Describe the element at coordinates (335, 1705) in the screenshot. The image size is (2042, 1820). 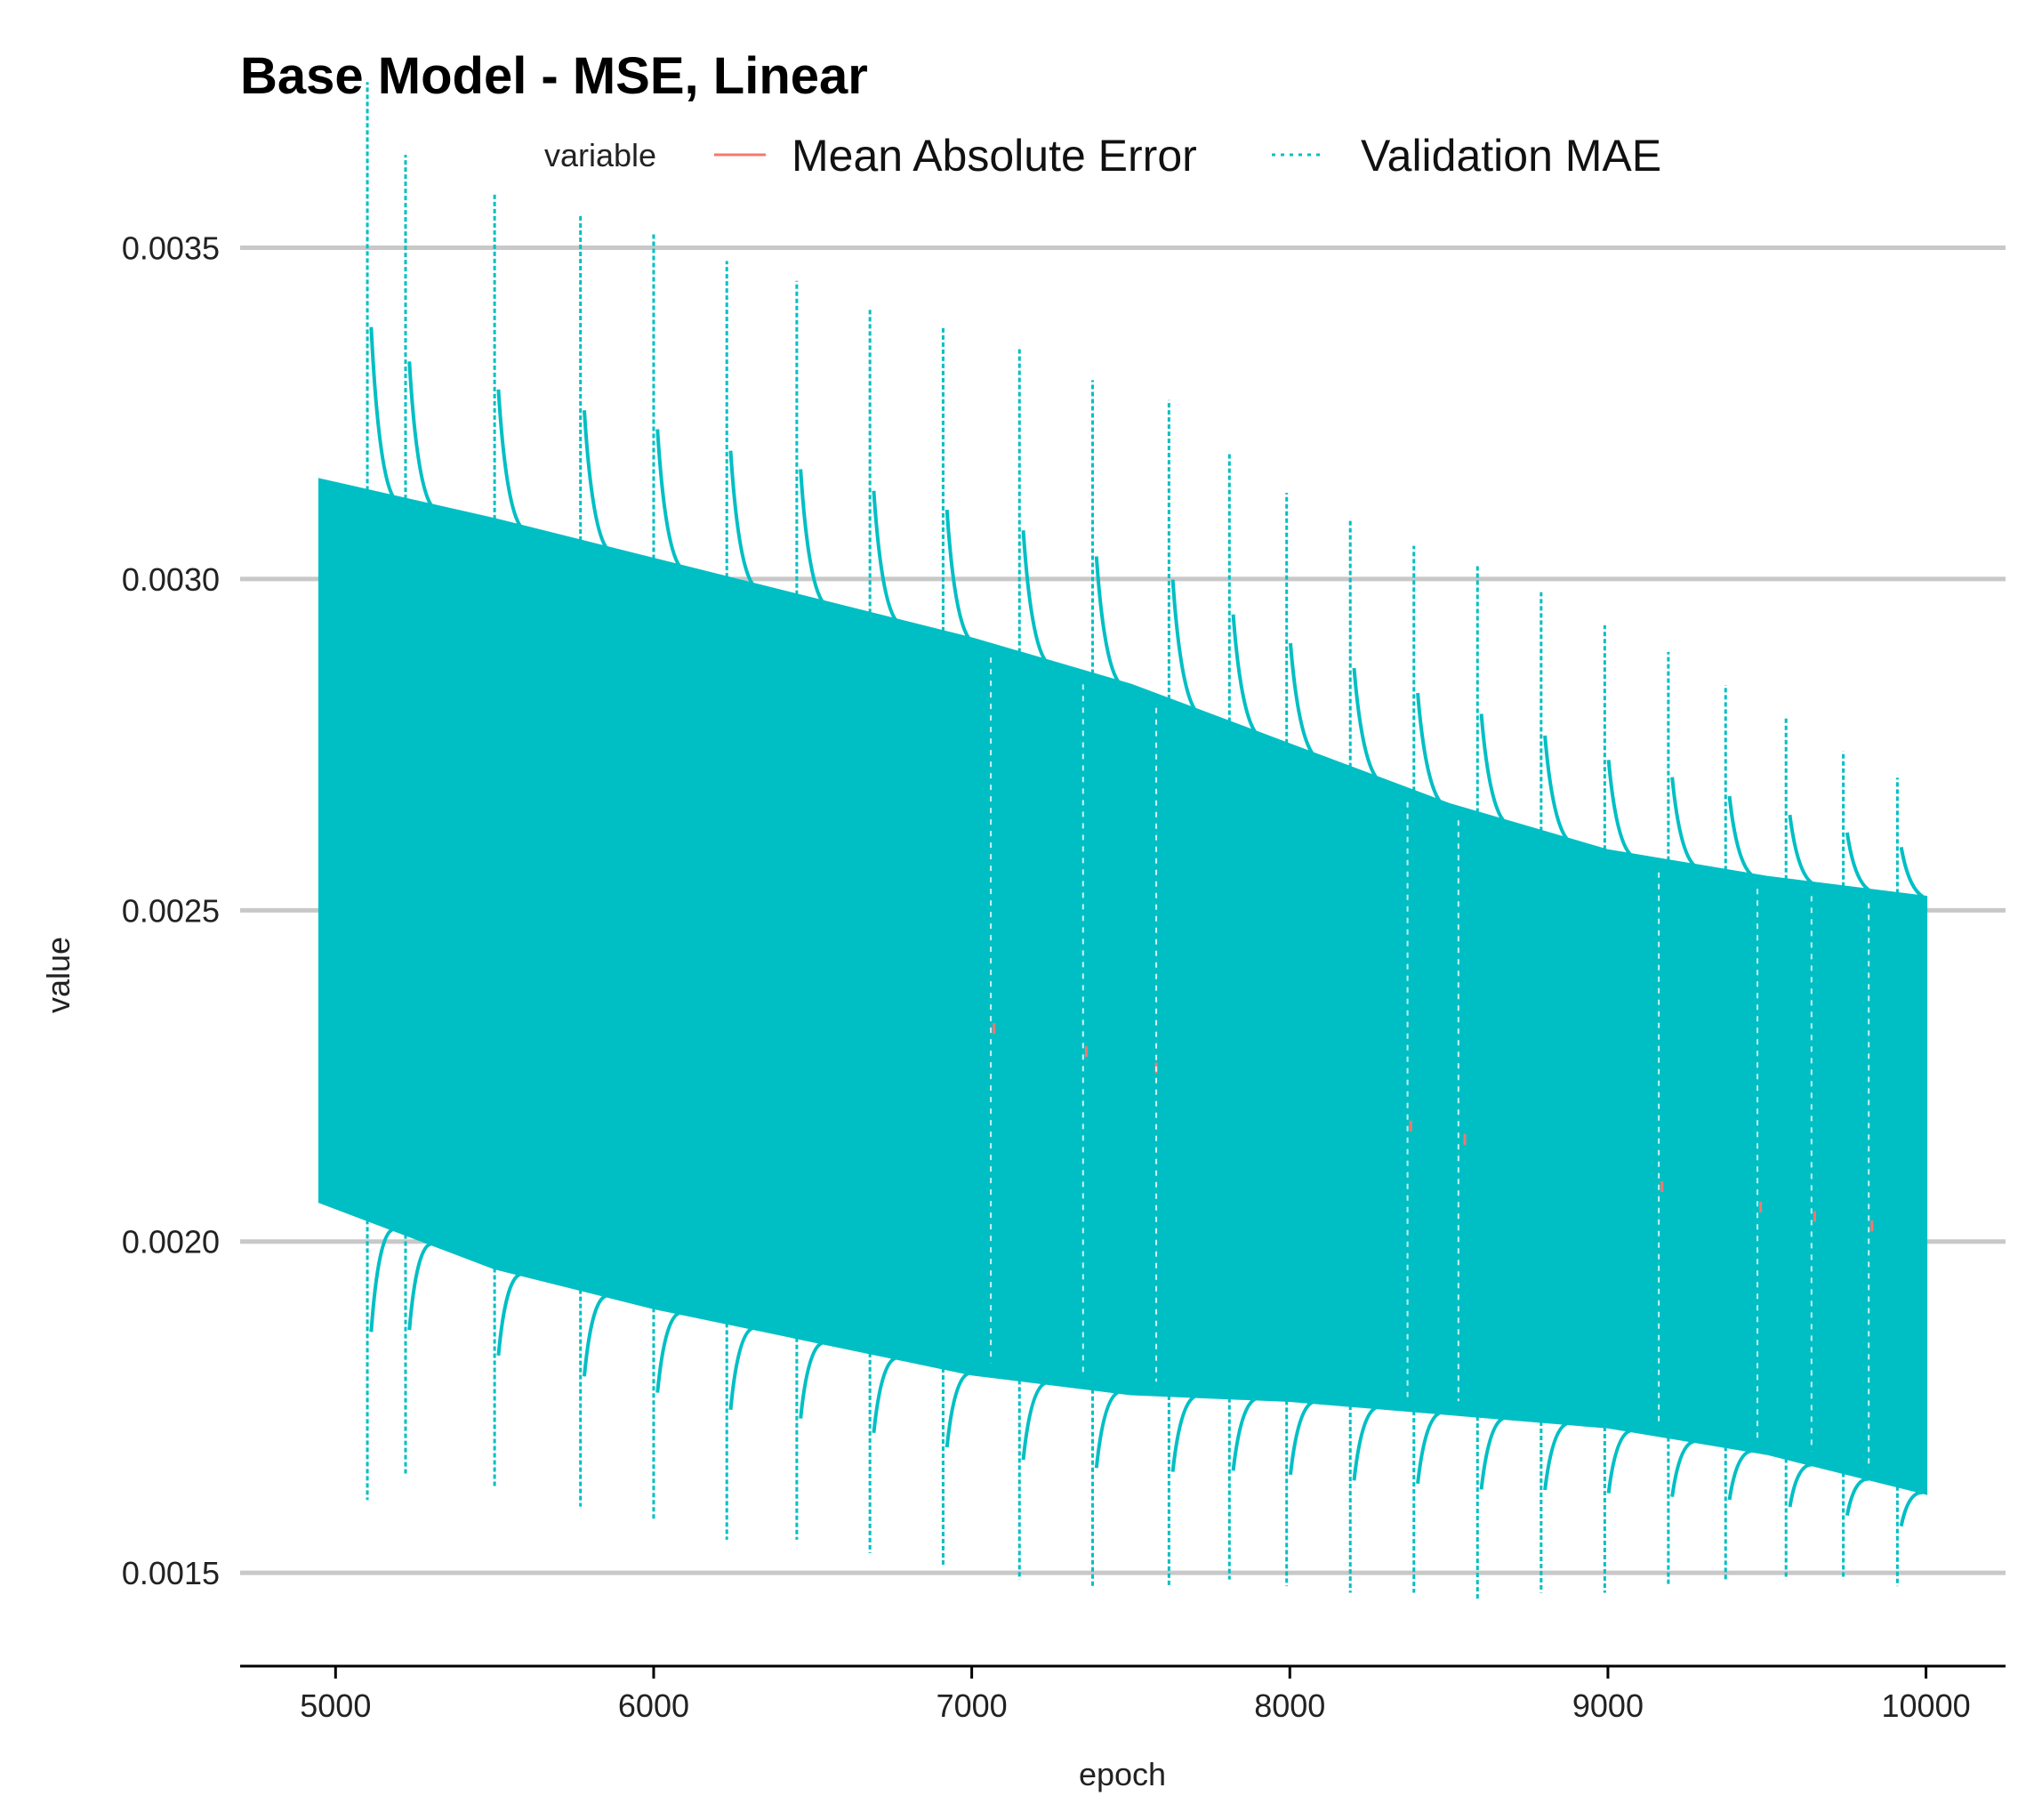
I see `x-tick-label: 5000` at that location.